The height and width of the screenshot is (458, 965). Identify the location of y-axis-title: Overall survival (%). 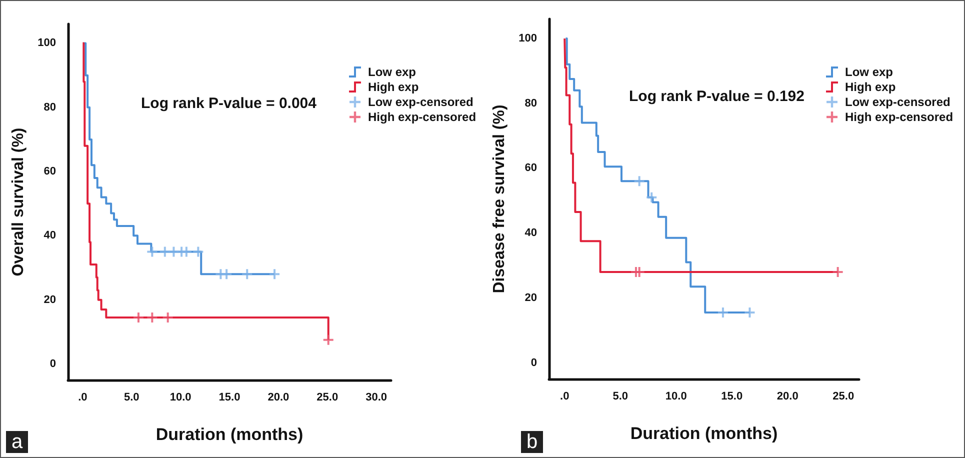
(19, 202).